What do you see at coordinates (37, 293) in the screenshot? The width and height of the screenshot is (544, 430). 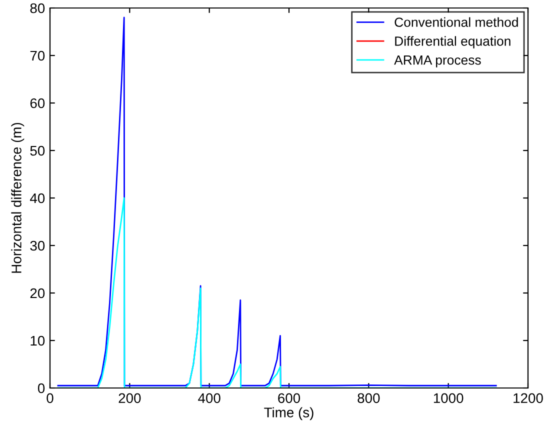 I see `y-tick-label: 20` at bounding box center [37, 293].